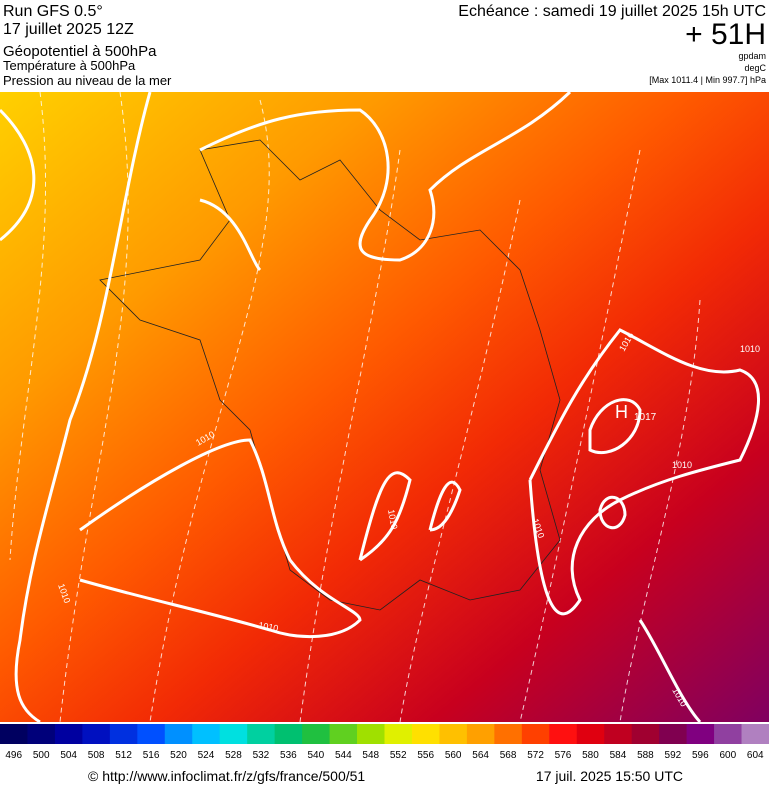 The width and height of the screenshot is (769, 786). Describe the element at coordinates (609, 776) in the screenshot. I see `timestamp: 17 juil. 2025 15:50 UTC` at that location.